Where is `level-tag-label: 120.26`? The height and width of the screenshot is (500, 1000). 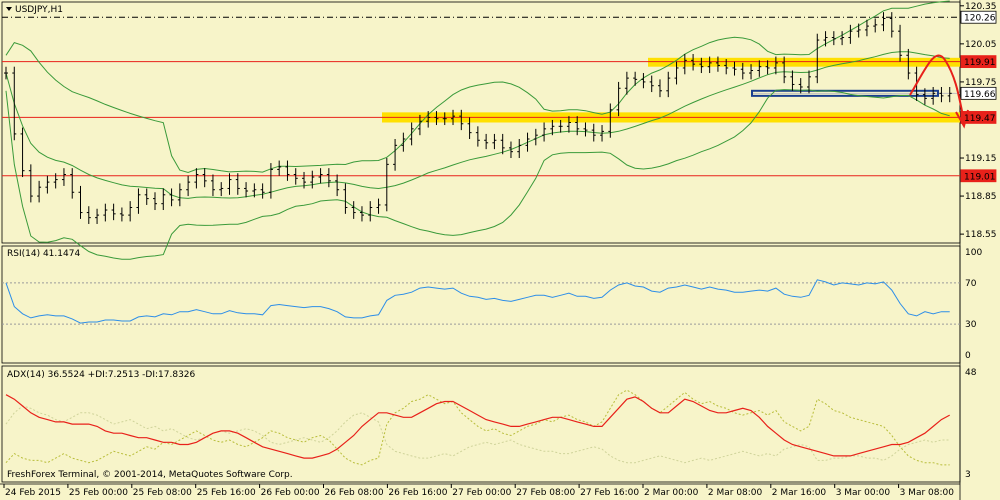
level-tag-label: 120.26 is located at coordinates (980, 19).